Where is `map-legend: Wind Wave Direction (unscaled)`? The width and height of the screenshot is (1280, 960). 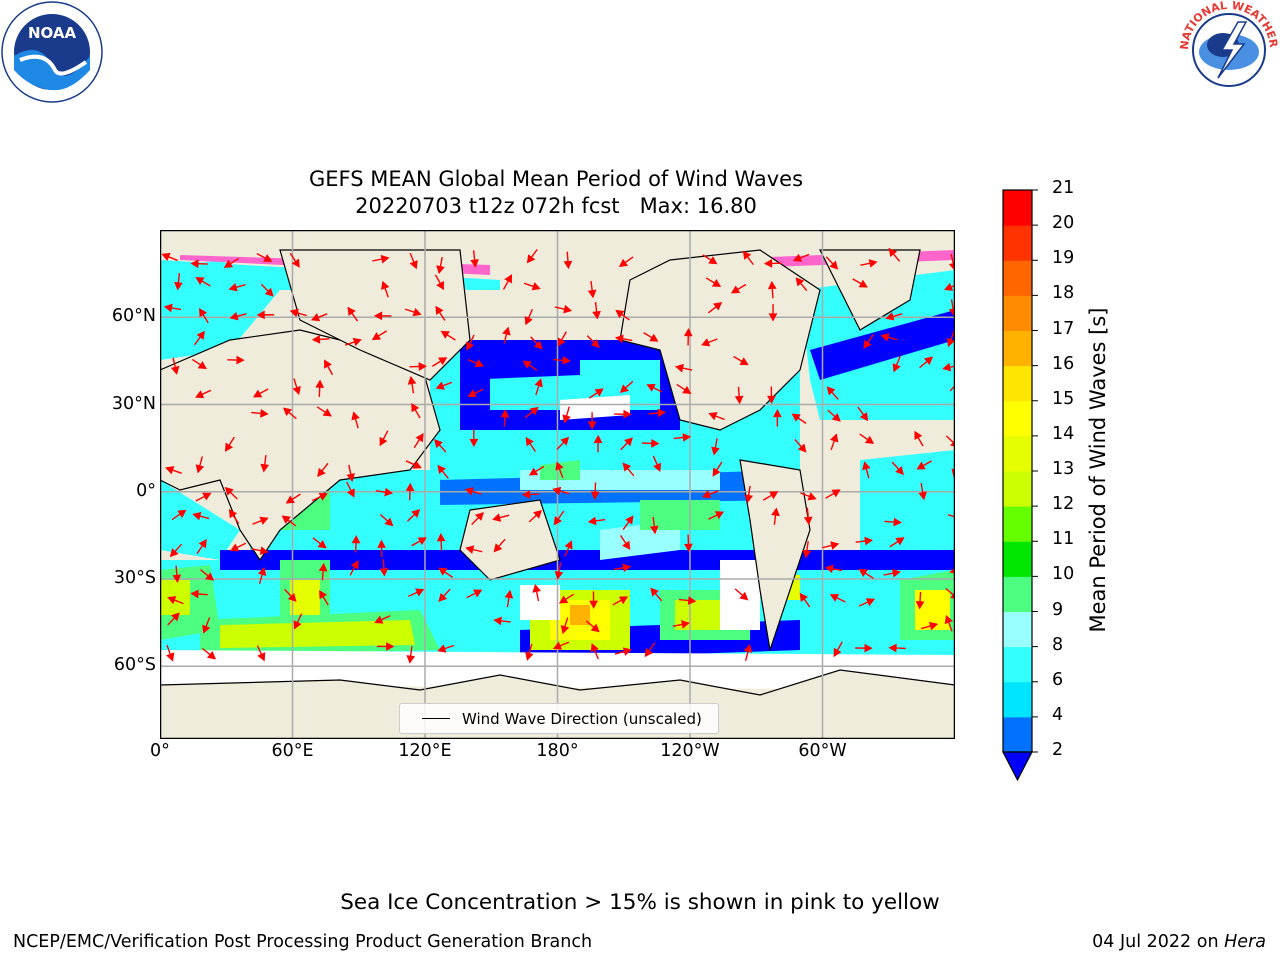
map-legend: Wind Wave Direction (unscaled) is located at coordinates (559, 718).